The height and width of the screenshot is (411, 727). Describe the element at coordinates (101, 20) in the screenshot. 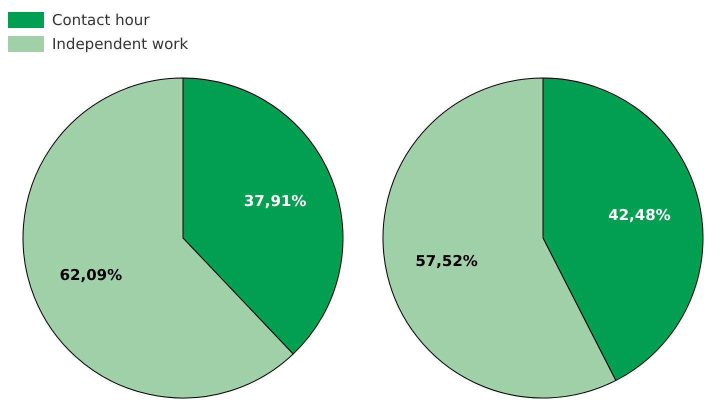

I see `legend-label: Contact hour` at that location.